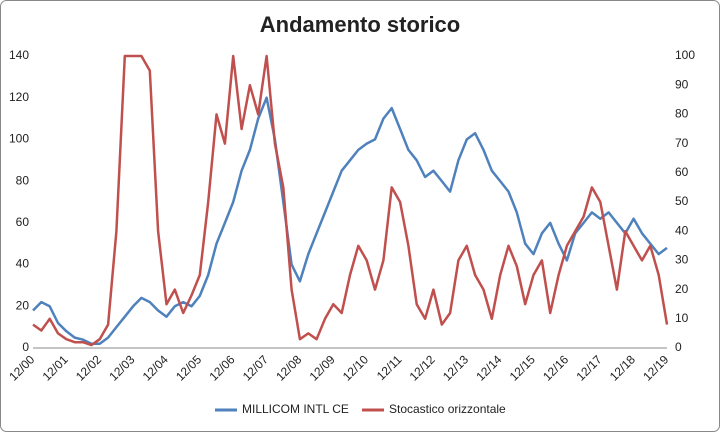 This screenshot has height=438, width=721. Describe the element at coordinates (23, 305) in the screenshot. I see `y-tick-label: 20` at that location.